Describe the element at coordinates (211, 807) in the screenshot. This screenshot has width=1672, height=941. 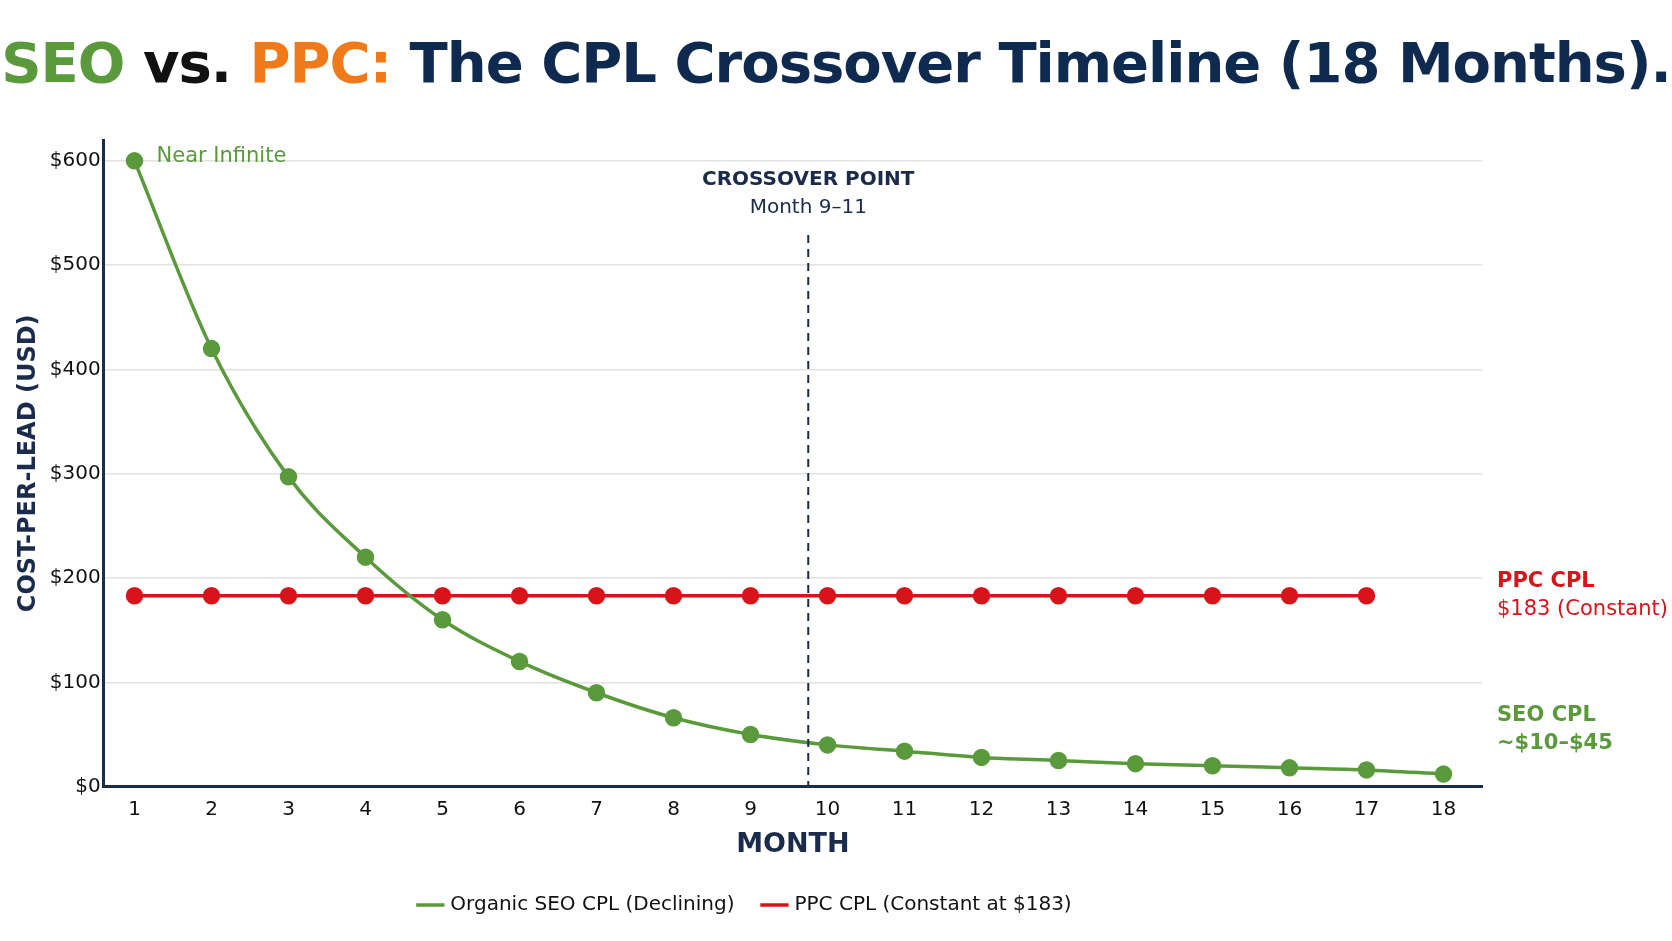
I see `x-tick-label: 2` at that location.